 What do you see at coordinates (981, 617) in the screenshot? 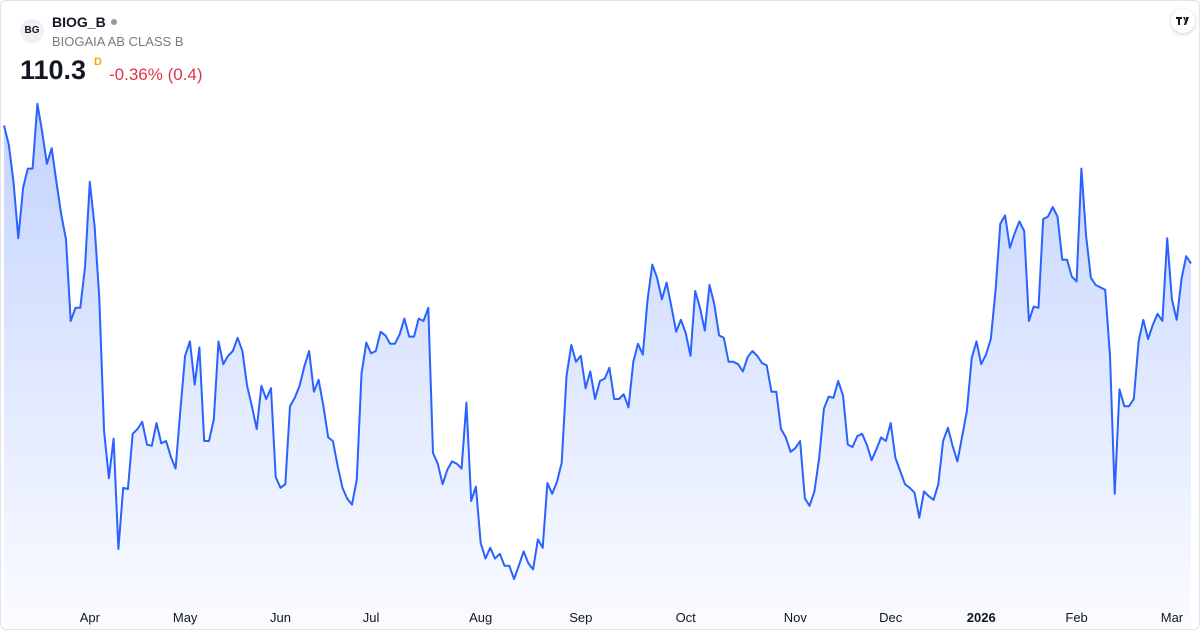
I see `x-tick-label: 2026` at bounding box center [981, 617].